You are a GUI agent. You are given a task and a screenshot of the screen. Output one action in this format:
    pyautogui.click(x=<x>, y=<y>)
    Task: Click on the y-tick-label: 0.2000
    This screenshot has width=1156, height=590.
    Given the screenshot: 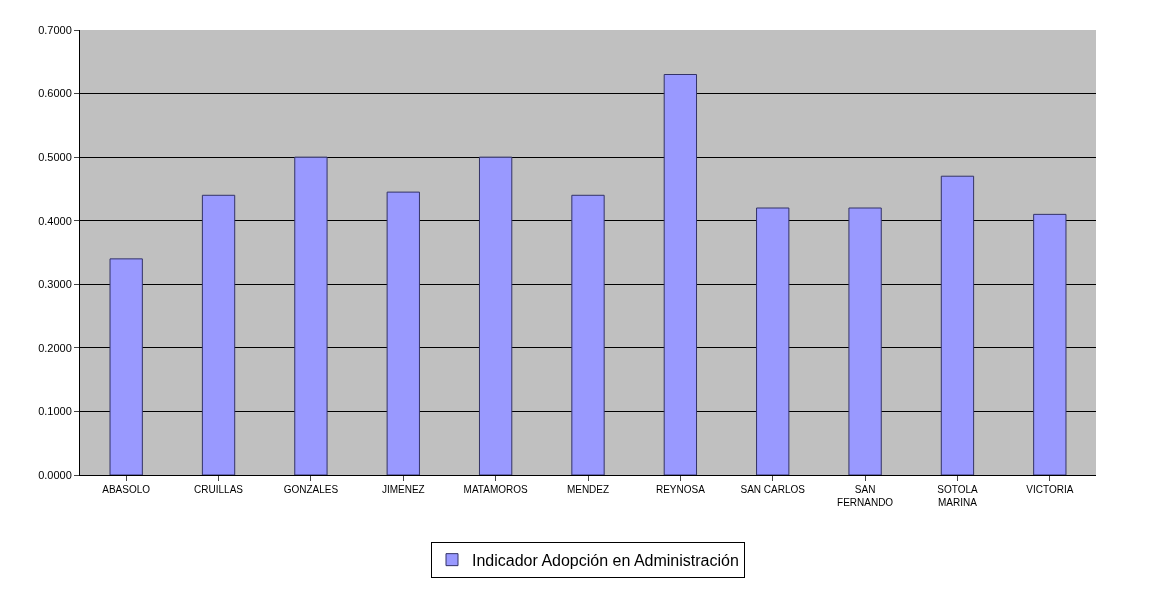 What is the action you would take?
    pyautogui.click(x=55, y=347)
    